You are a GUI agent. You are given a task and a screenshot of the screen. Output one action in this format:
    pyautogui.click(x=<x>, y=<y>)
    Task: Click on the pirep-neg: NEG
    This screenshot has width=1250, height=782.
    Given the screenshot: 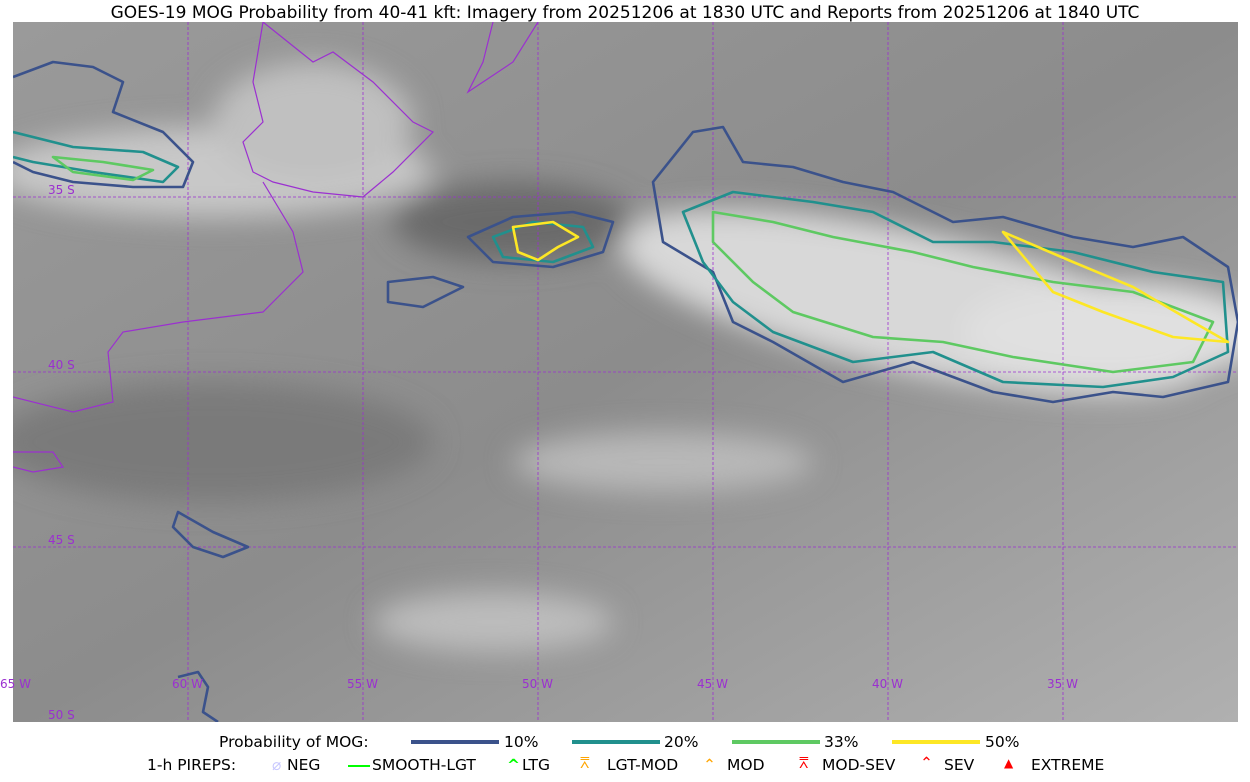 What is the action you would take?
    pyautogui.click(x=304, y=765)
    